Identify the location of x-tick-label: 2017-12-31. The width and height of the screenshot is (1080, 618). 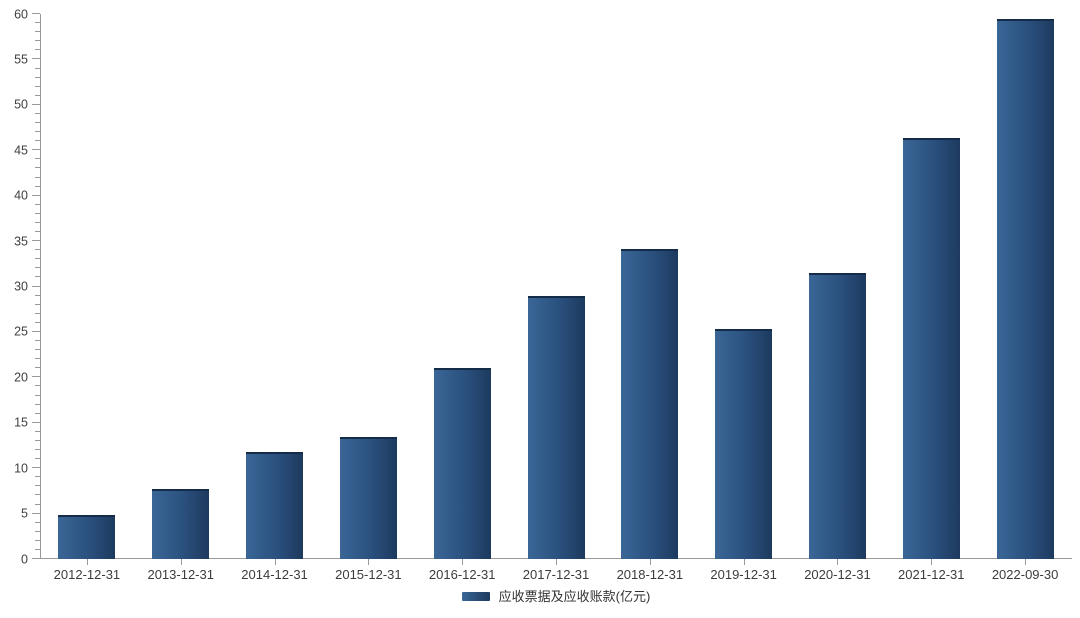
(556, 574).